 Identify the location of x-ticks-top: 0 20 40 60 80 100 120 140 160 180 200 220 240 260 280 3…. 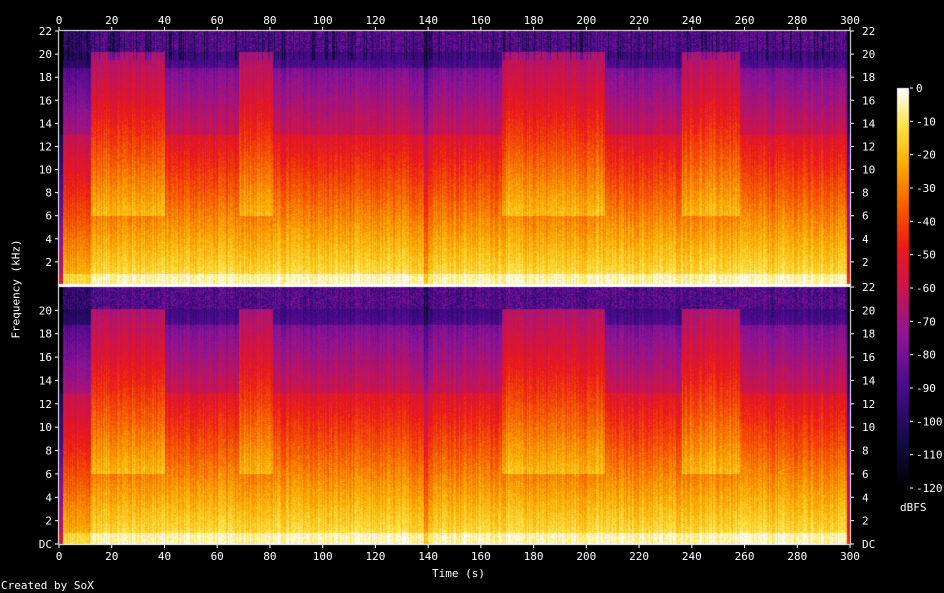
(458, 22).